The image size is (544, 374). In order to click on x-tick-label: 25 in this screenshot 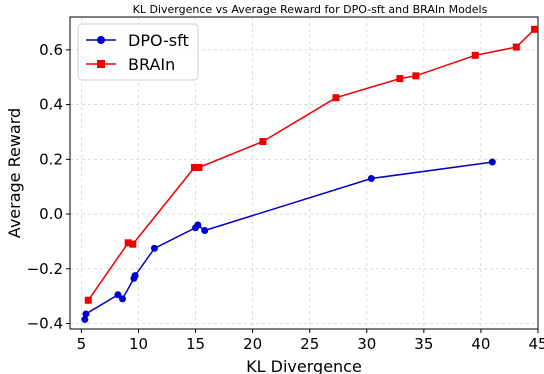, I will do `click(309, 344)`.